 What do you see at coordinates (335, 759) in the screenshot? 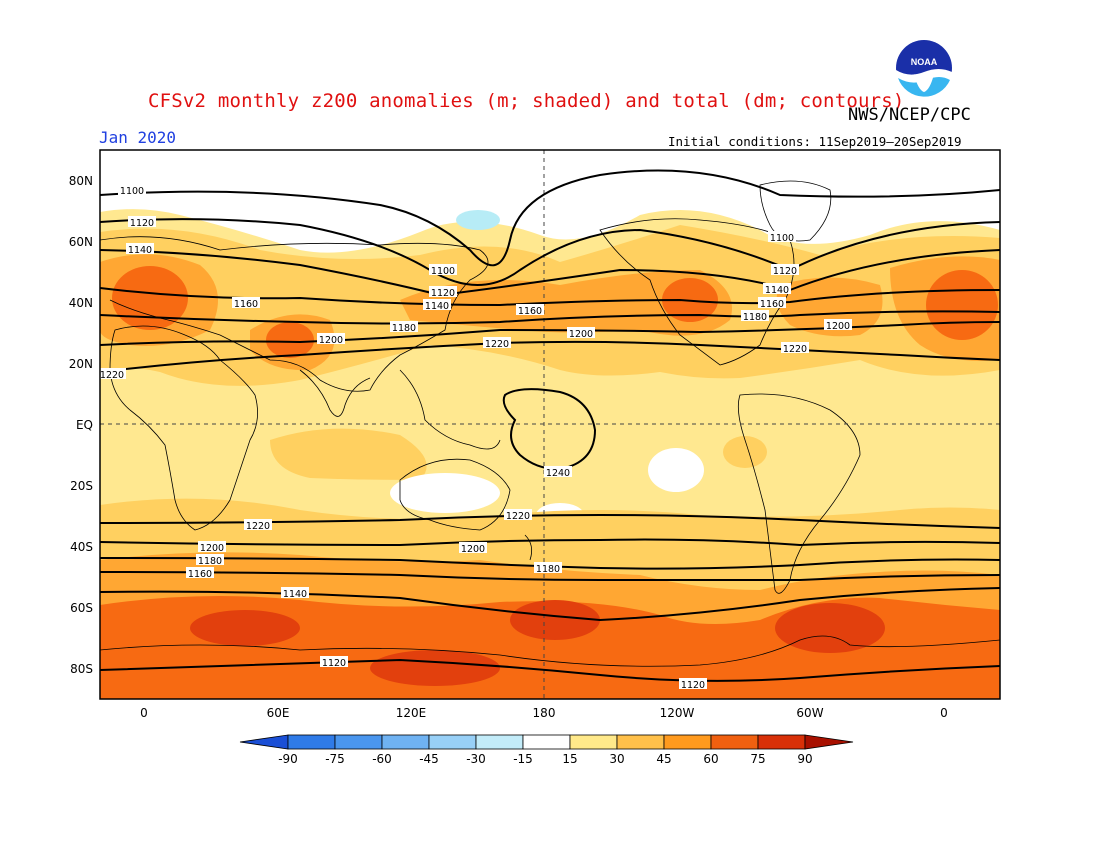
I see `colorbar-label: -75` at bounding box center [335, 759].